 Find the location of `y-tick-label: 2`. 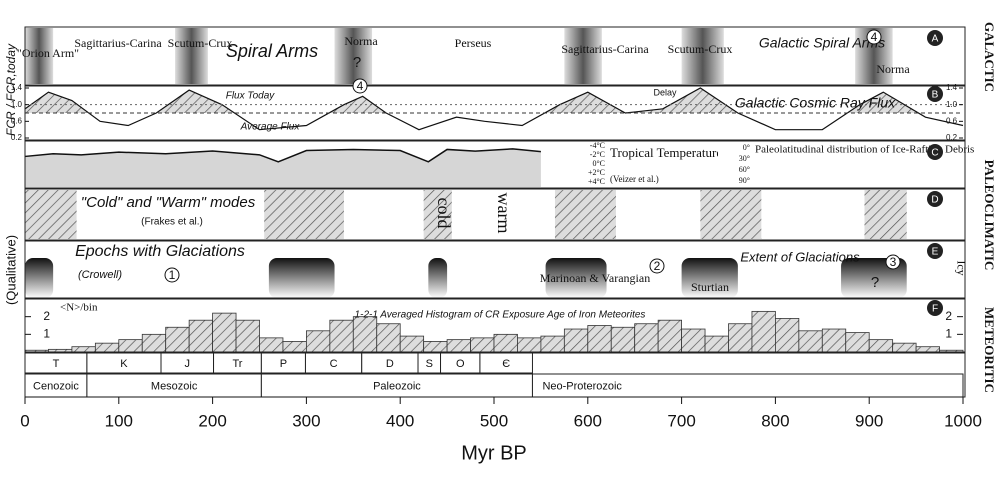

y-tick-label: 2 is located at coordinates (46, 316).